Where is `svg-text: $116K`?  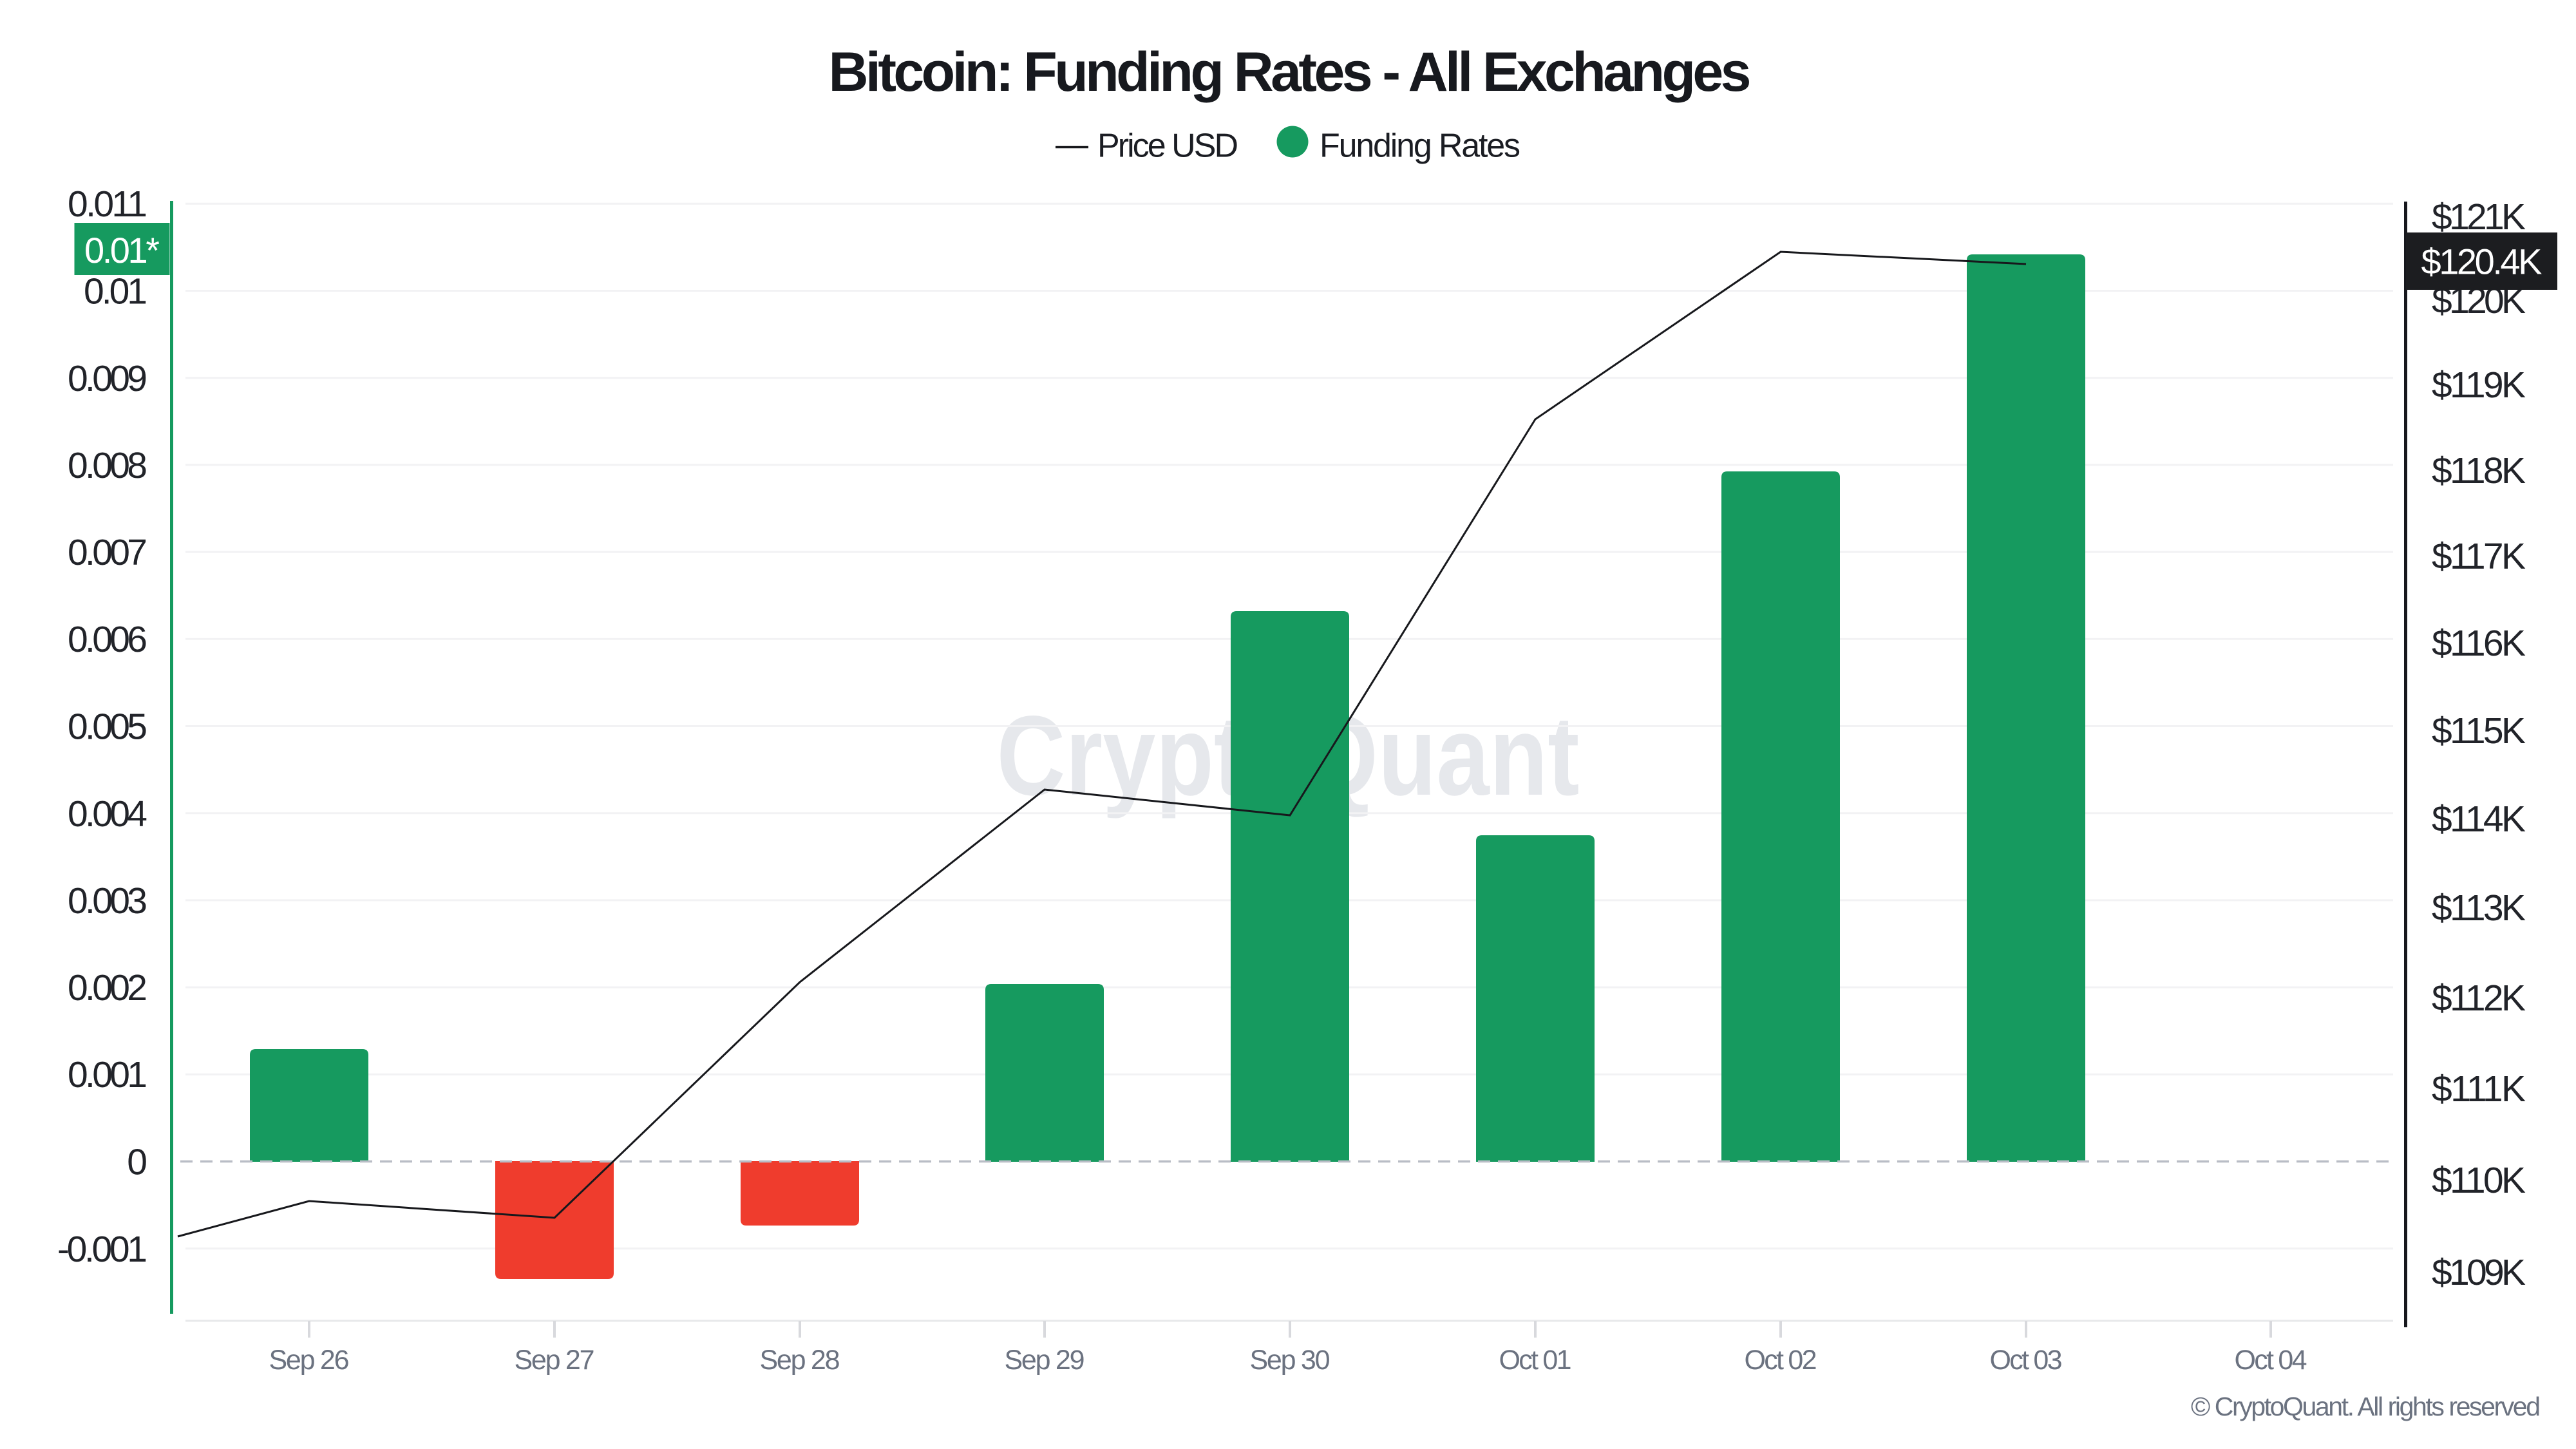
svg-text: $116K is located at coordinates (2479, 643).